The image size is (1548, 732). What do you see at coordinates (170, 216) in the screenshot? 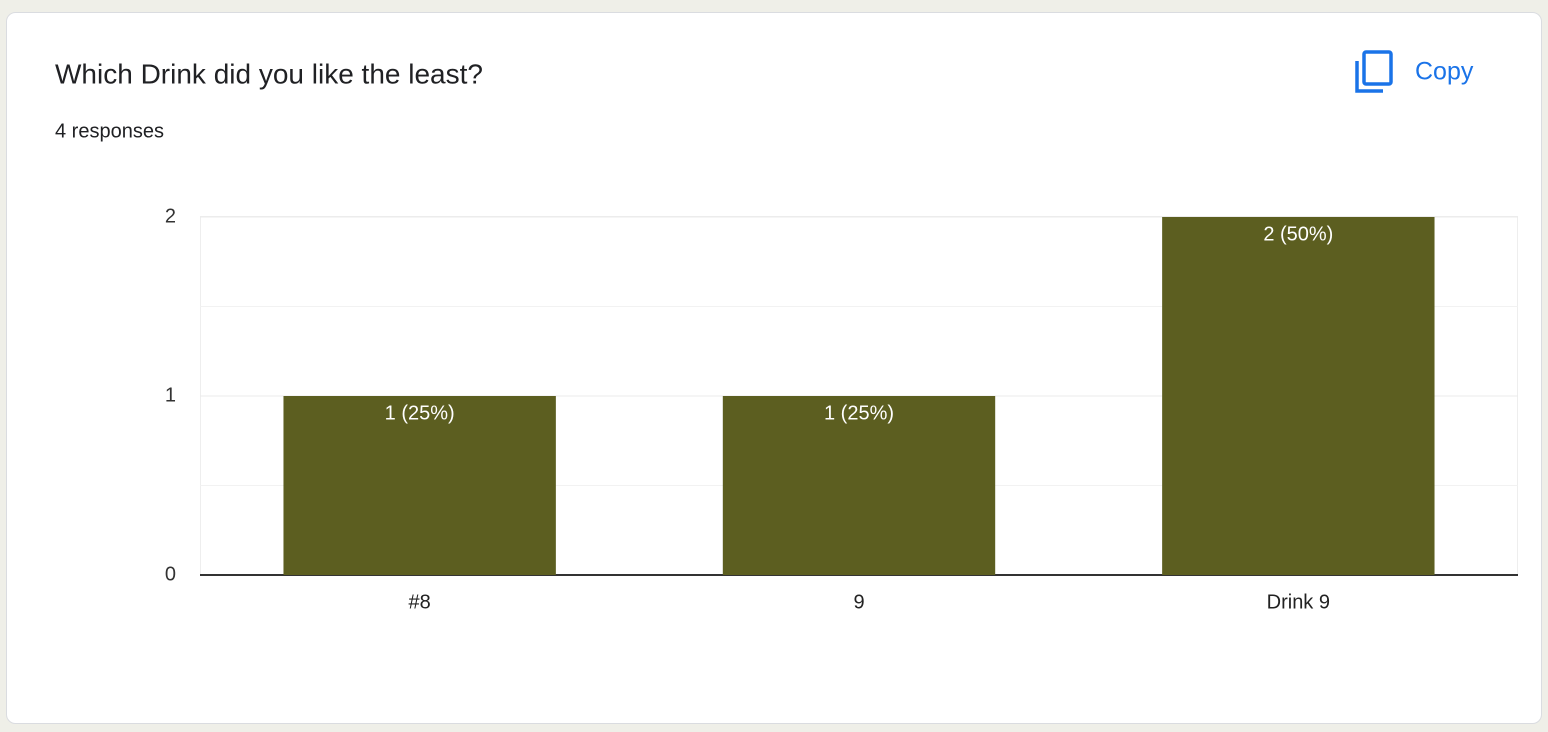
I see `y-tick-label: 2` at bounding box center [170, 216].